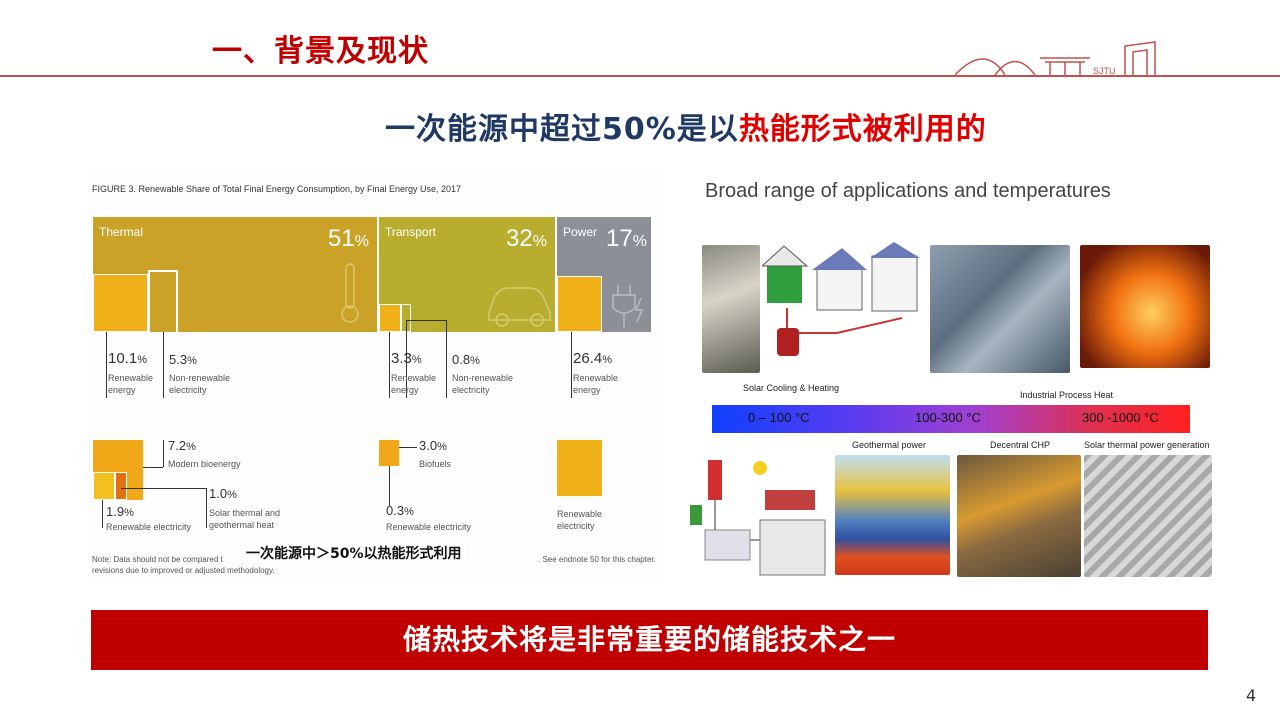 The width and height of the screenshot is (1280, 720). Describe the element at coordinates (580, 232) in the screenshot. I see `power-label: Power` at that location.